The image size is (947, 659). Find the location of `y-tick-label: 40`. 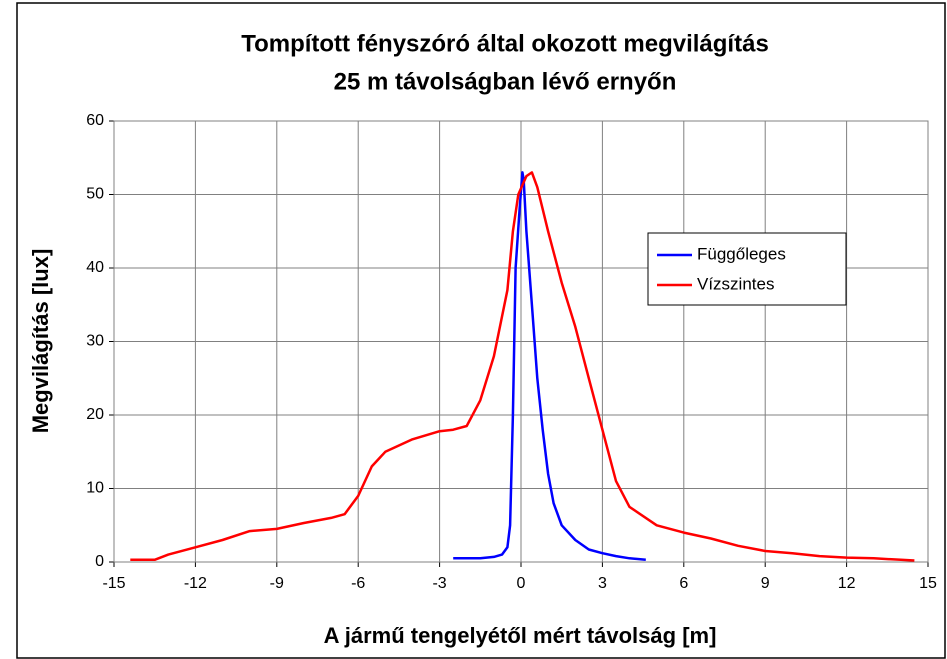

y-tick-label: 40 is located at coordinates (95, 267).